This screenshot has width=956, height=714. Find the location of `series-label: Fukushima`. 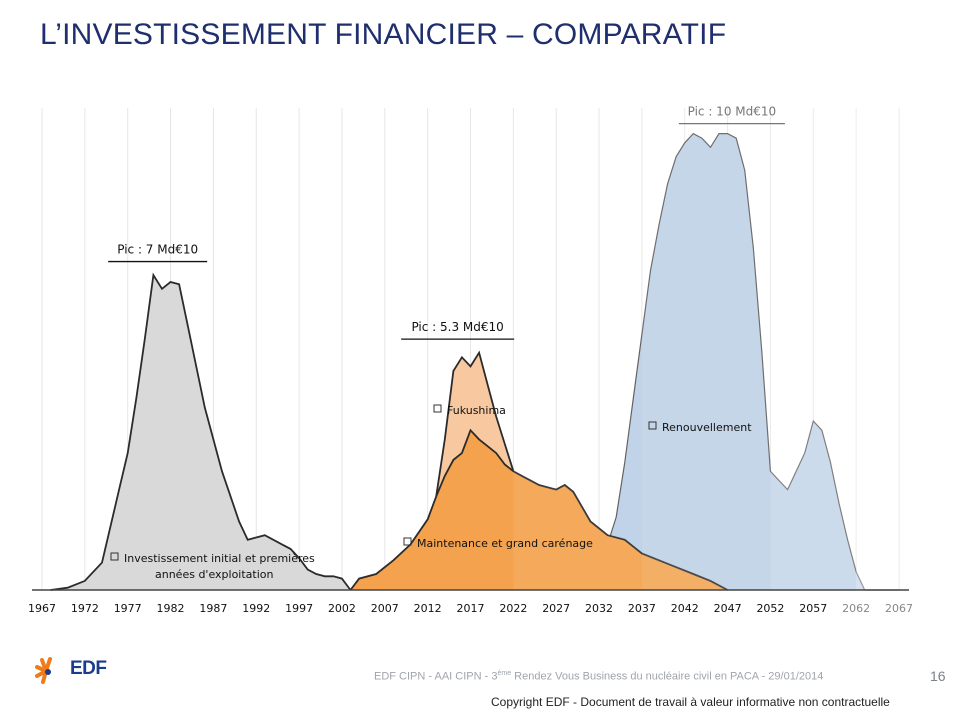

series-label: Fukushima is located at coordinates (476, 410).